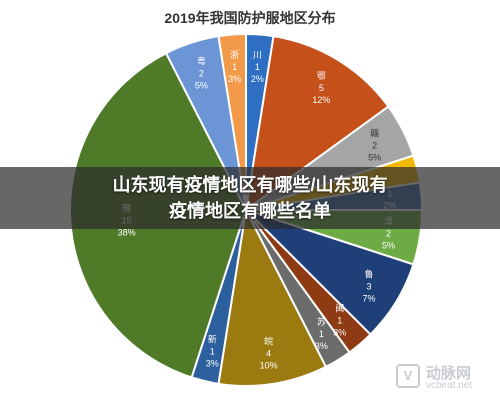  What do you see at coordinates (374, 144) in the screenshot?
I see `slice-label-2: 赣 2 5%` at bounding box center [374, 144].